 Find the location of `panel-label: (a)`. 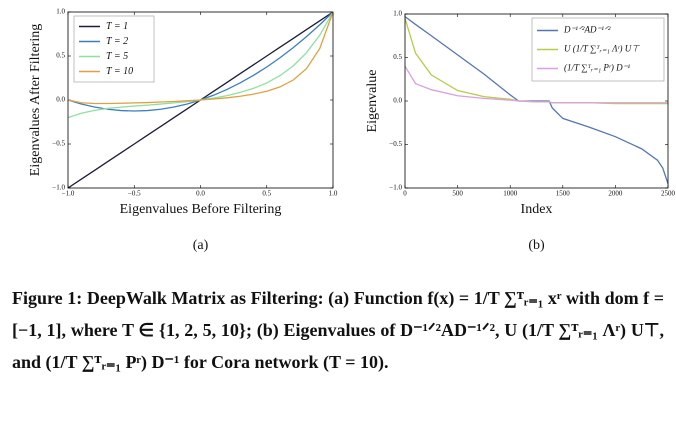

panel-label: (a) is located at coordinates (201, 245).